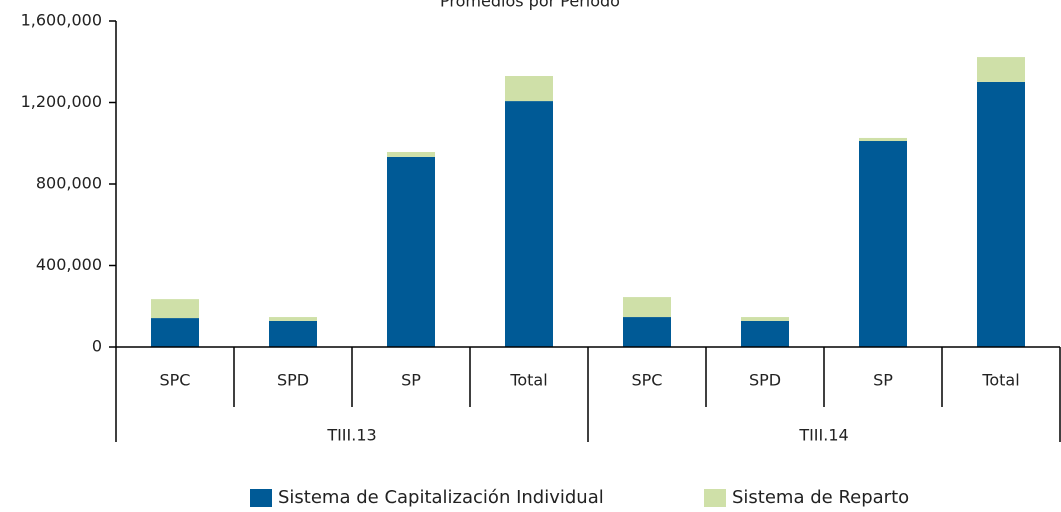  What do you see at coordinates (530, 5) in the screenshot?
I see `chart-title: Promedios por Período` at bounding box center [530, 5].